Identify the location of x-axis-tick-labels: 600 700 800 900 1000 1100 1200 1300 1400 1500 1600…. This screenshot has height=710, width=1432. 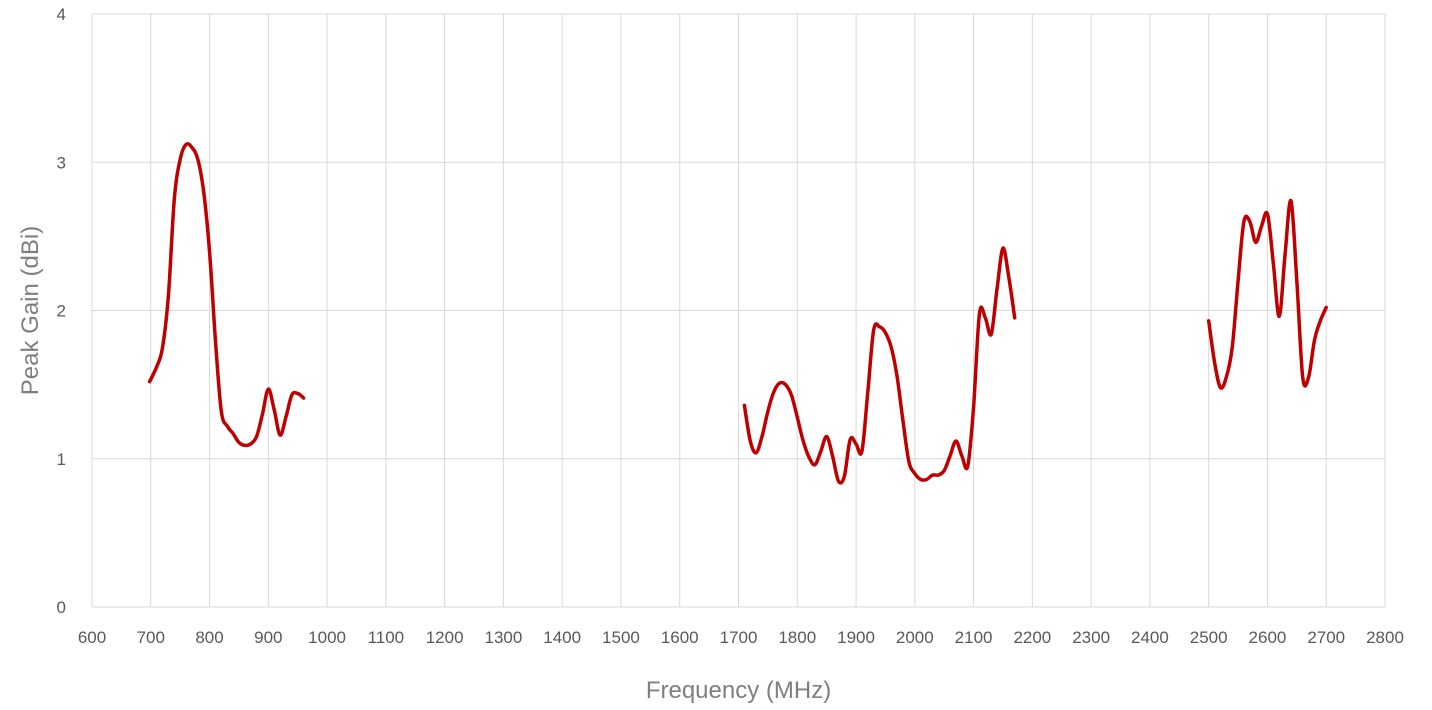
(741, 637).